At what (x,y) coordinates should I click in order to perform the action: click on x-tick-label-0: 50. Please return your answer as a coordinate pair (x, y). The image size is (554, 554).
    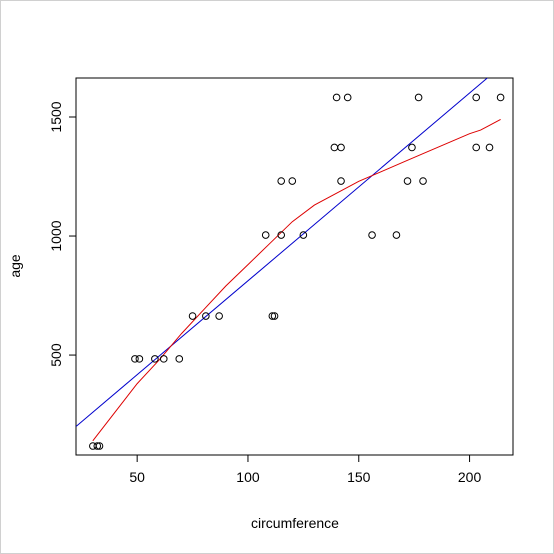
    Looking at the image, I should click on (137, 477).